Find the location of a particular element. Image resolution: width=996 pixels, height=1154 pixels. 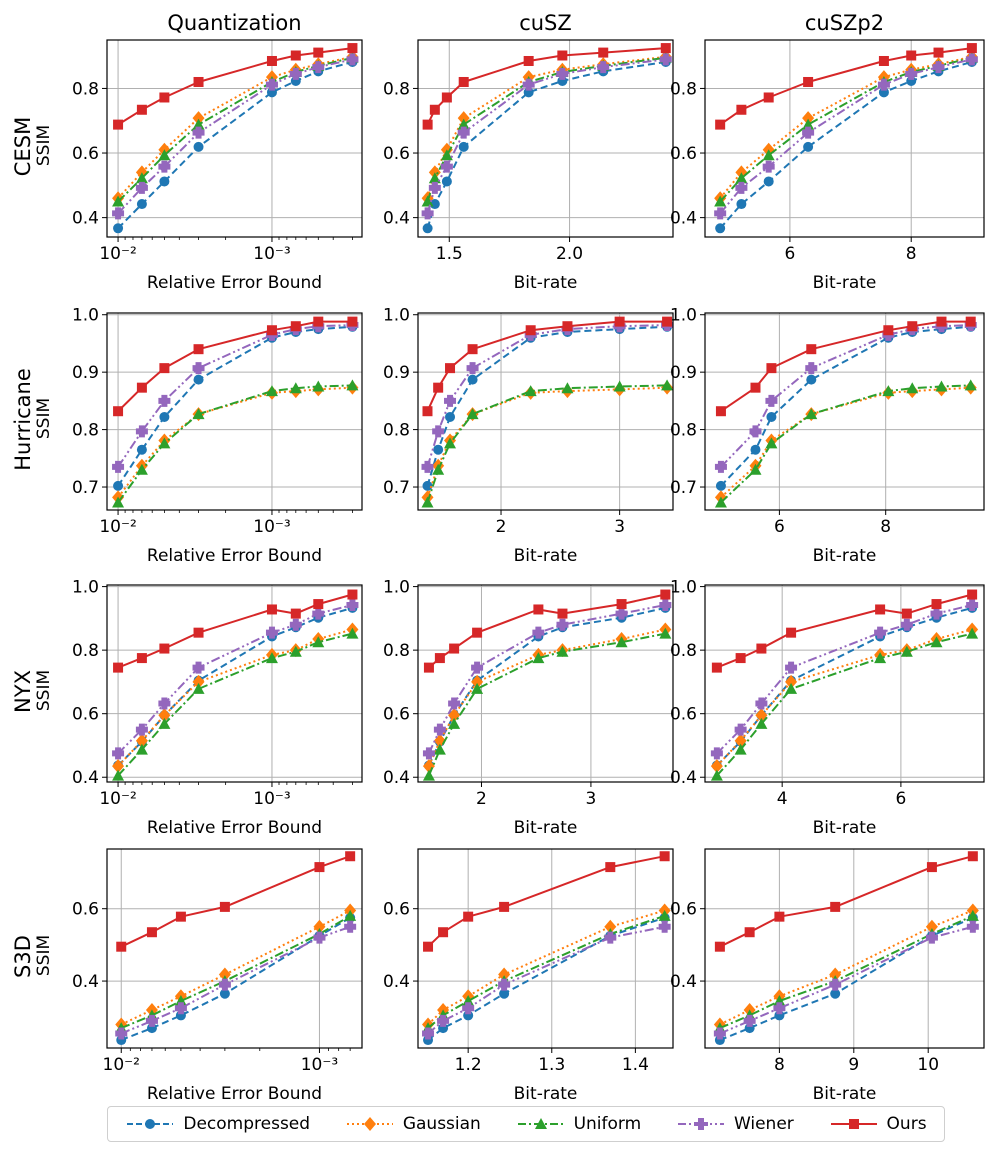

panel-s3d-cusz: 1.2 1.3 1.4 0.4 0.6 Bit-rate is located at coordinates (528, 974).